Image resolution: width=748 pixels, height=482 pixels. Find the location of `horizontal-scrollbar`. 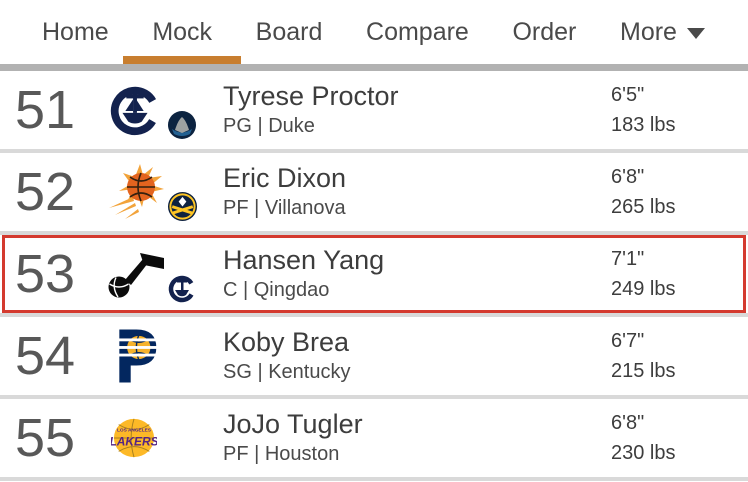

horizontal-scrollbar is located at coordinates (374, 67).